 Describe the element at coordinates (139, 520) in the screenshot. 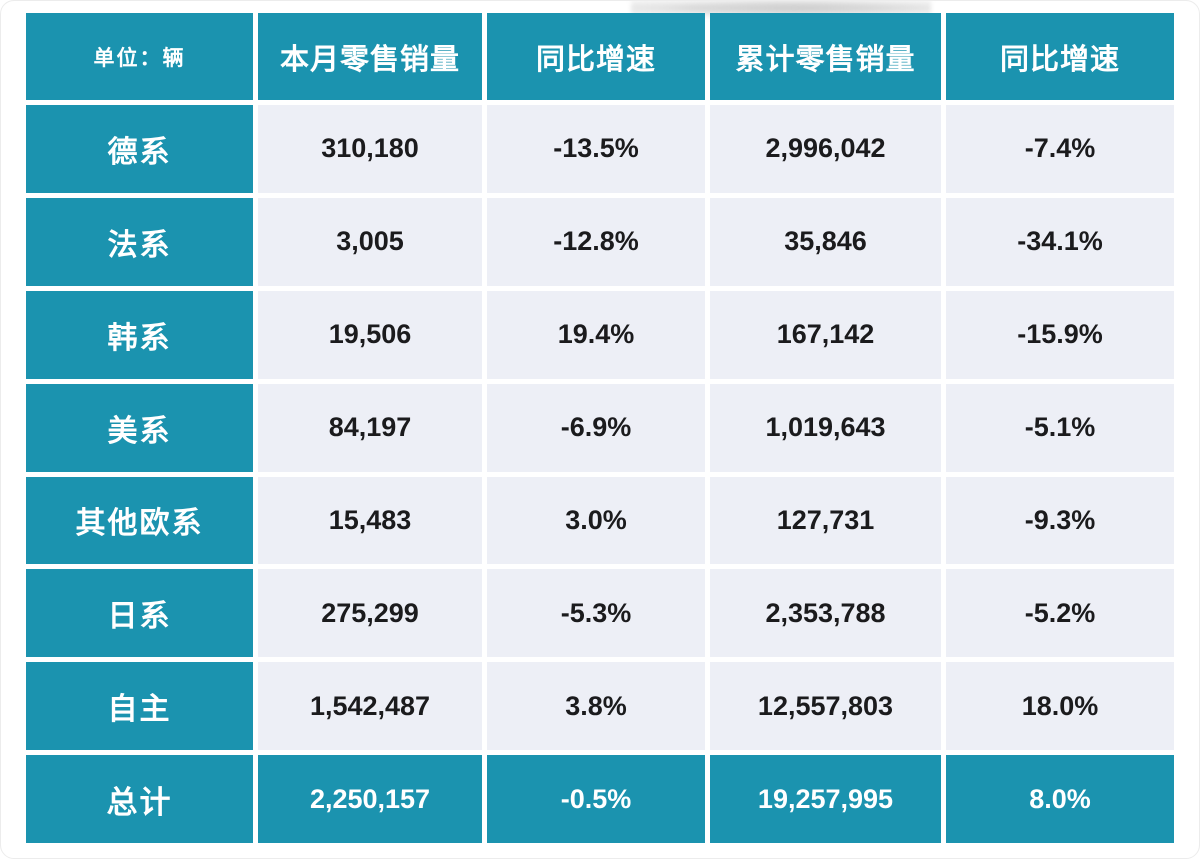

I see `row-label: 其他欧系` at that location.